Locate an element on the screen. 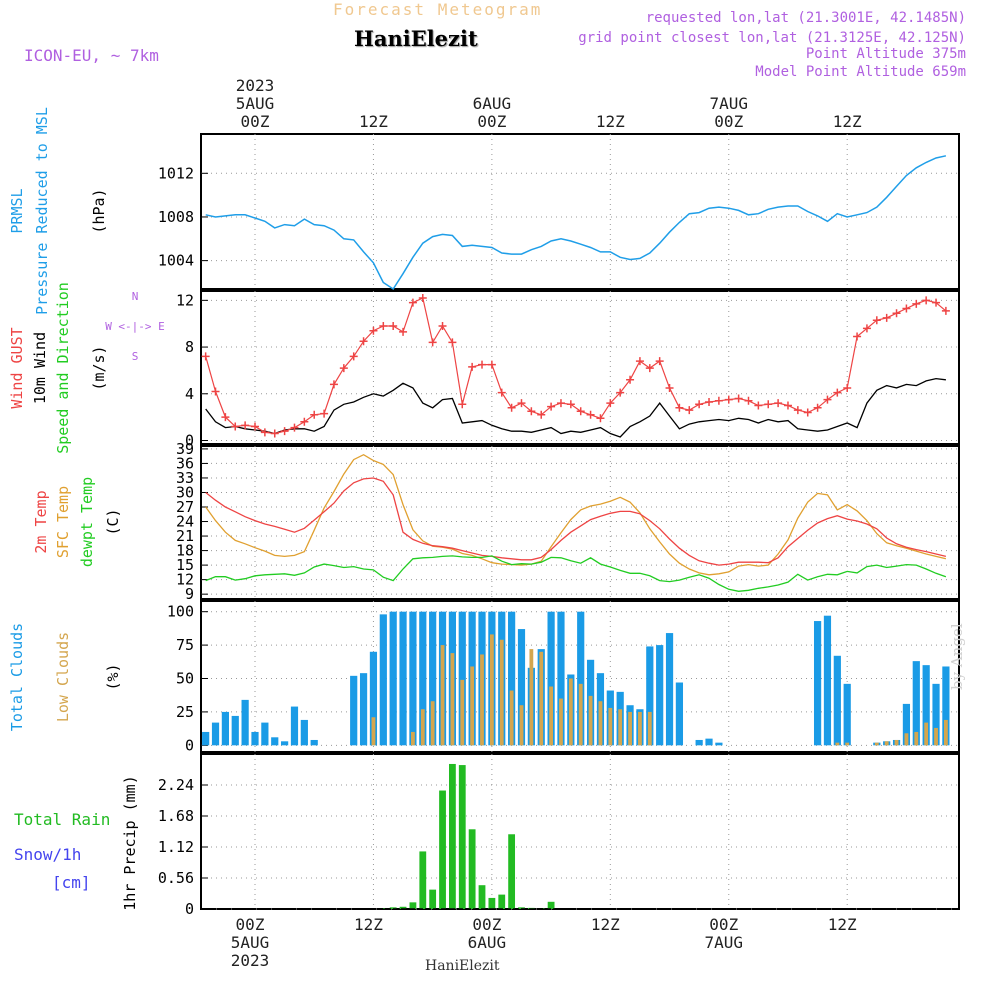 The height and width of the screenshot is (1000, 1000). top-date-label: 7AUG is located at coordinates (728, 103).